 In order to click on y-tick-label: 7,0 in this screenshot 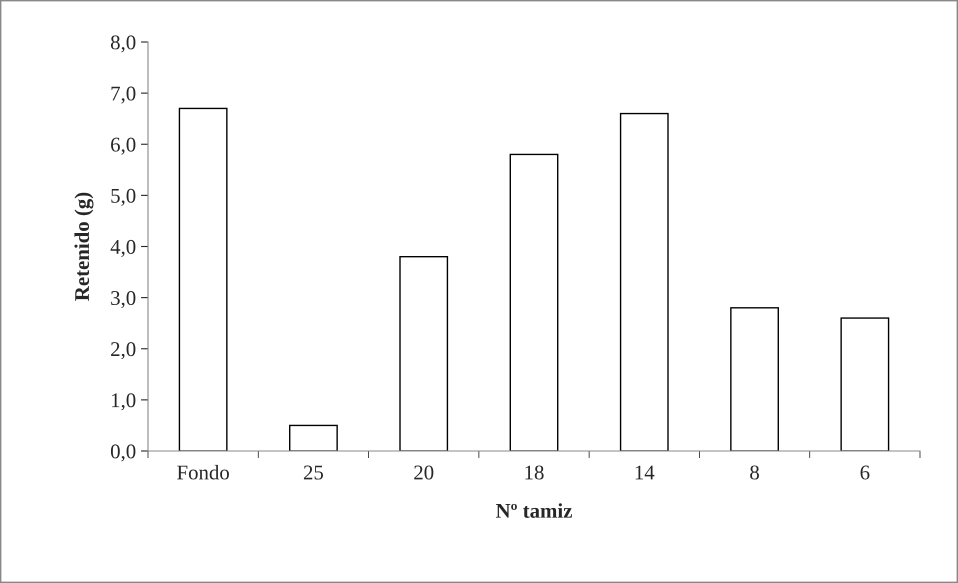, I will do `click(124, 95)`.